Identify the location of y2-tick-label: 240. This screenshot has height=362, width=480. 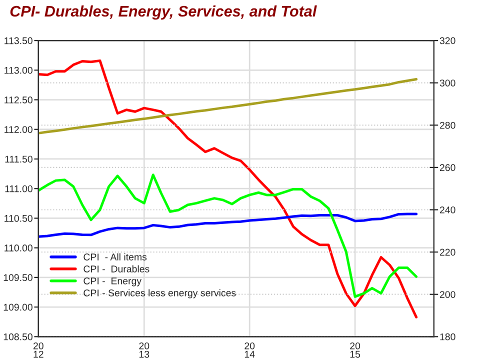
(448, 210).